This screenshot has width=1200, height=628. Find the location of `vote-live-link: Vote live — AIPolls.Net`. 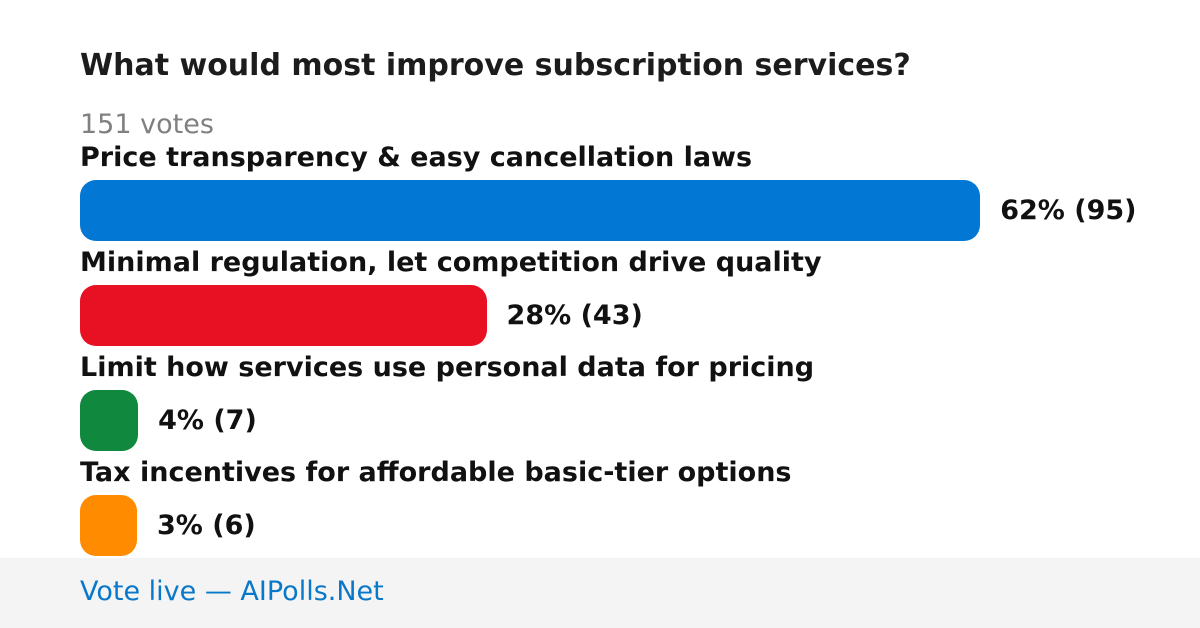

vote-live-link: Vote live — AIPolls.Net is located at coordinates (232, 591).